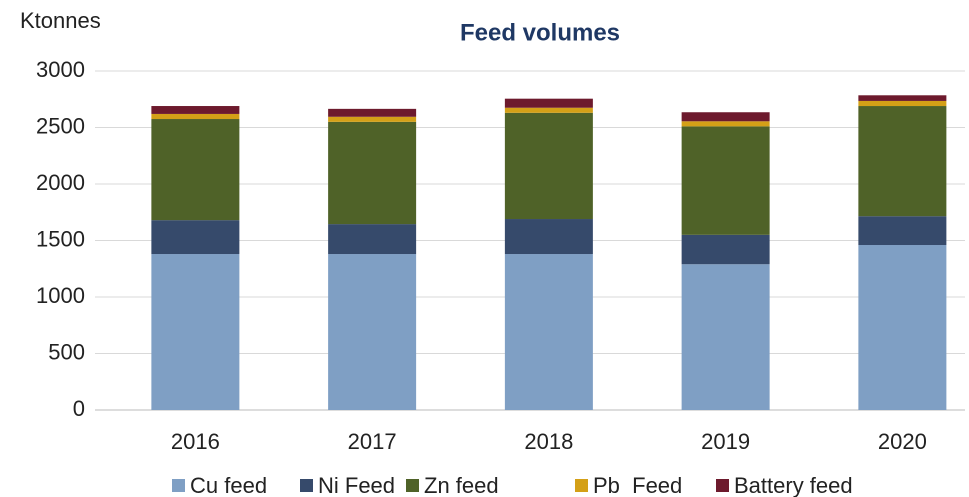 The height and width of the screenshot is (497, 969). I want to click on legend-label: Battery feed, so click(793, 485).